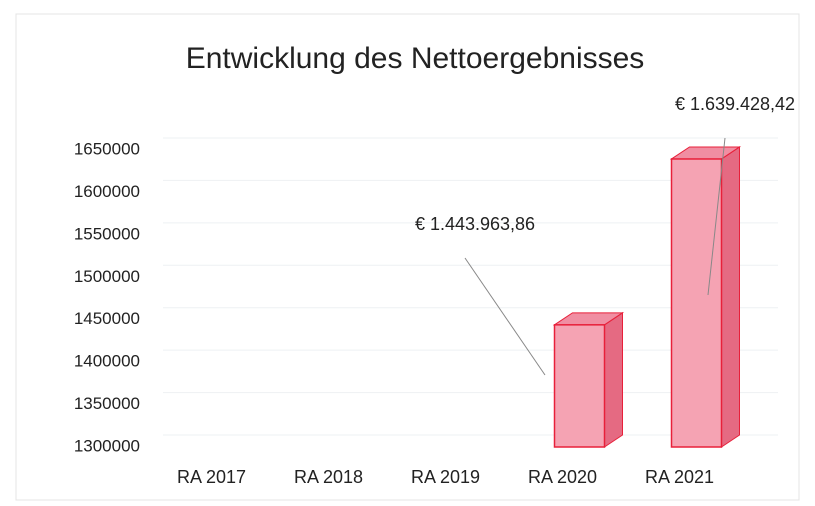 Image resolution: width=815 pixels, height=506 pixels. I want to click on x-tick-label: RA 2017, so click(211, 477).